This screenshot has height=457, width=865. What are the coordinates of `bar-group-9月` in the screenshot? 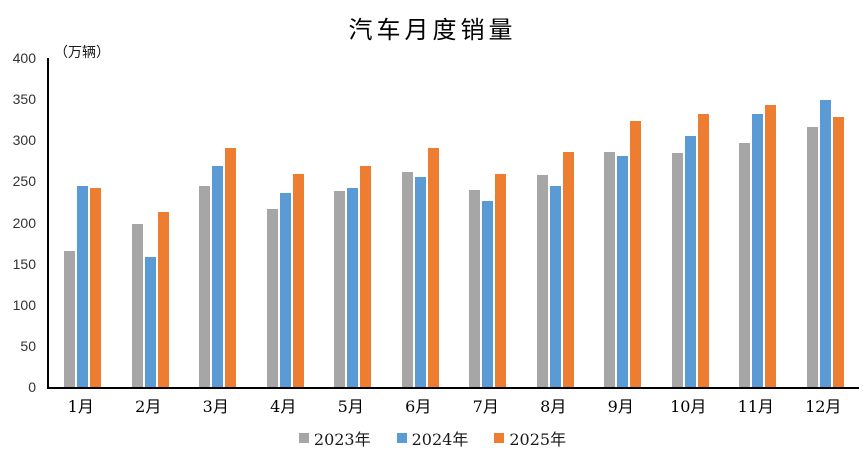 It's located at (623, 222).